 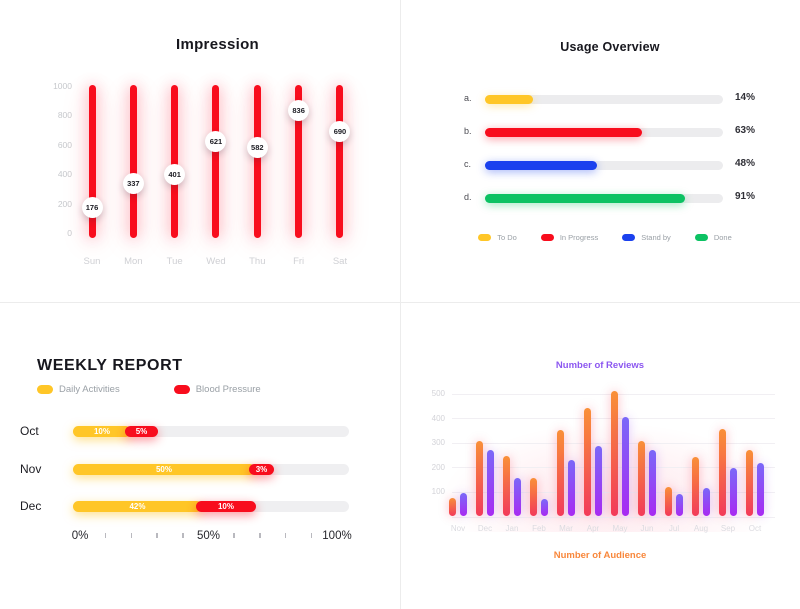 What do you see at coordinates (745, 163) in the screenshot?
I see `row-percent-value: 48%` at bounding box center [745, 163].